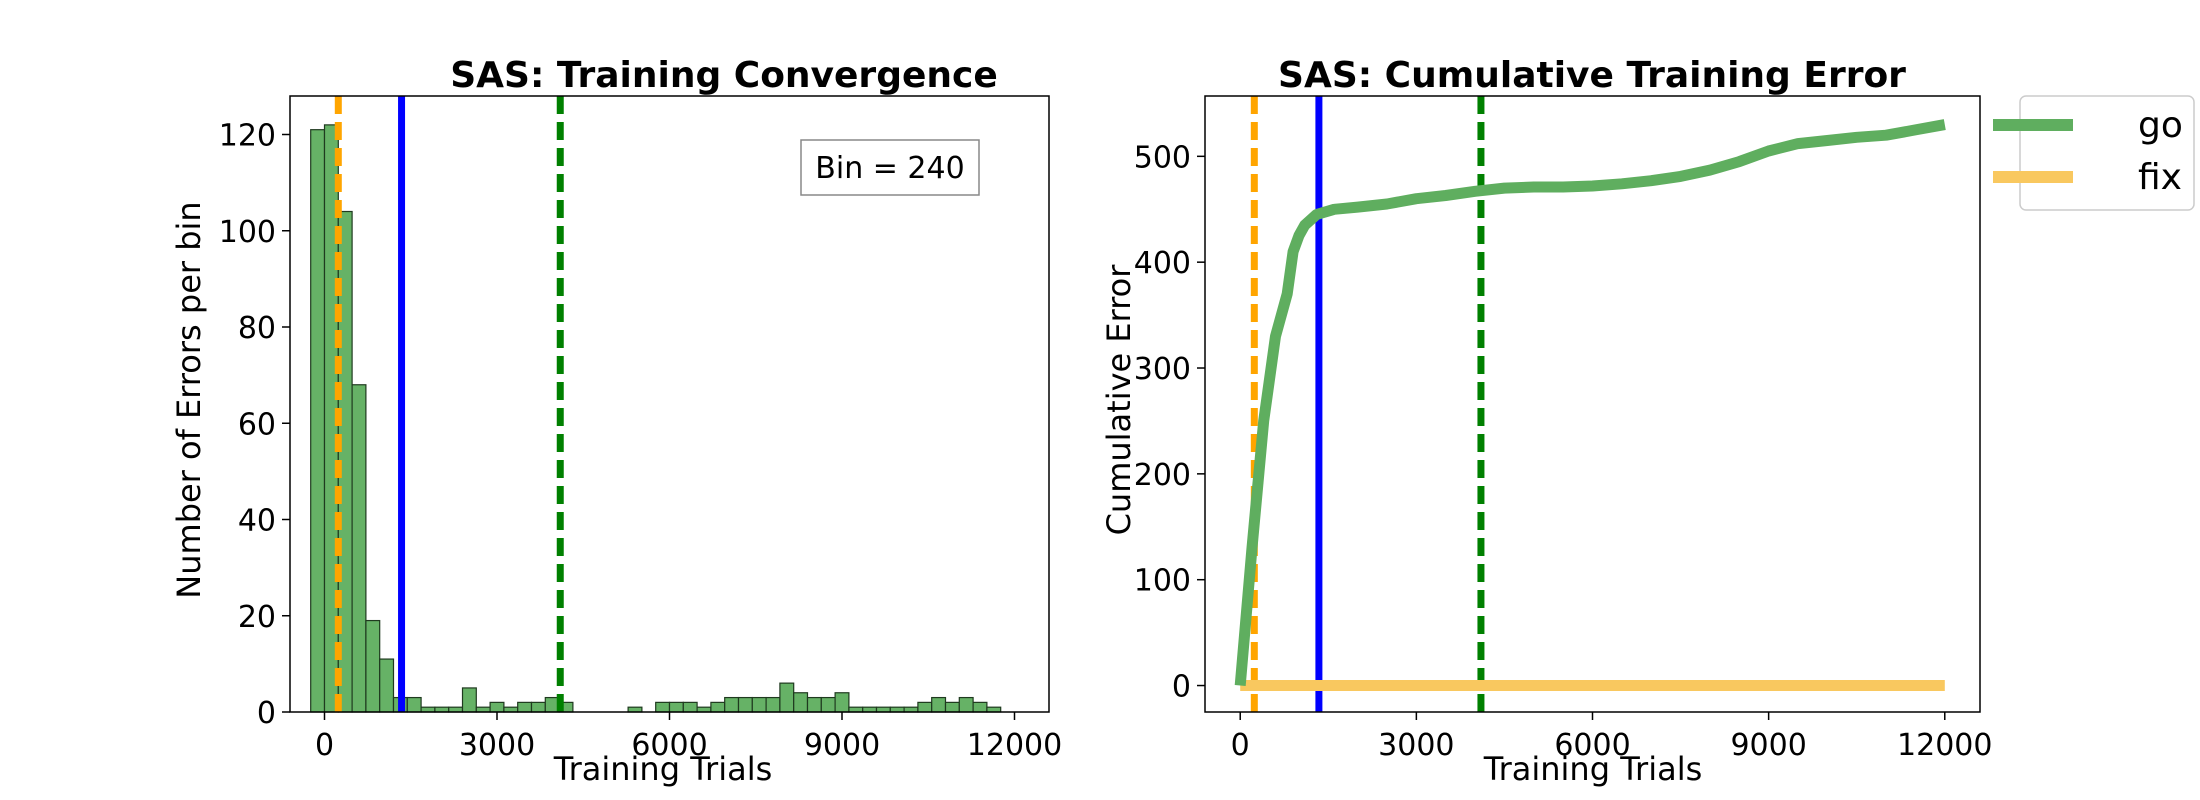 This screenshot has height=800, width=2200. What do you see at coordinates (1592, 75) in the screenshot?
I see `cumulative-title: SAS: Cumulative Training Error` at bounding box center [1592, 75].